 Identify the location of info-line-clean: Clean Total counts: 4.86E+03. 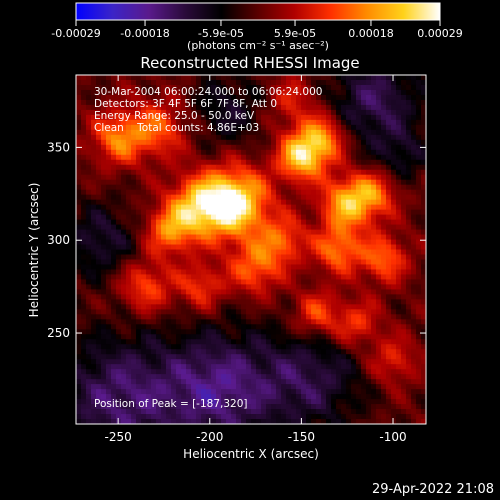
(176, 128).